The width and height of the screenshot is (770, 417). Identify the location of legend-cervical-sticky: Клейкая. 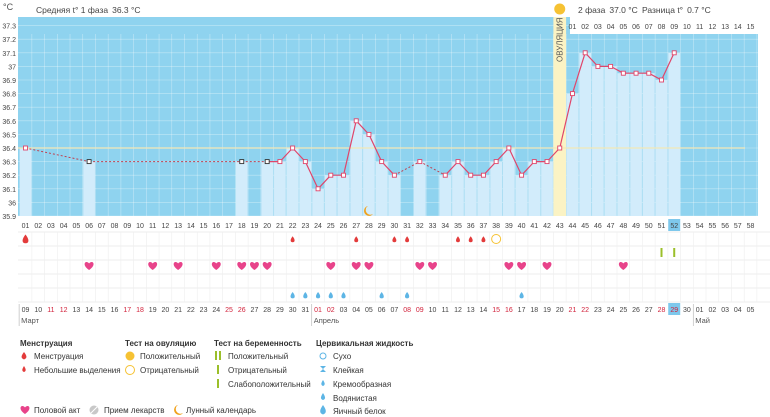
(348, 370).